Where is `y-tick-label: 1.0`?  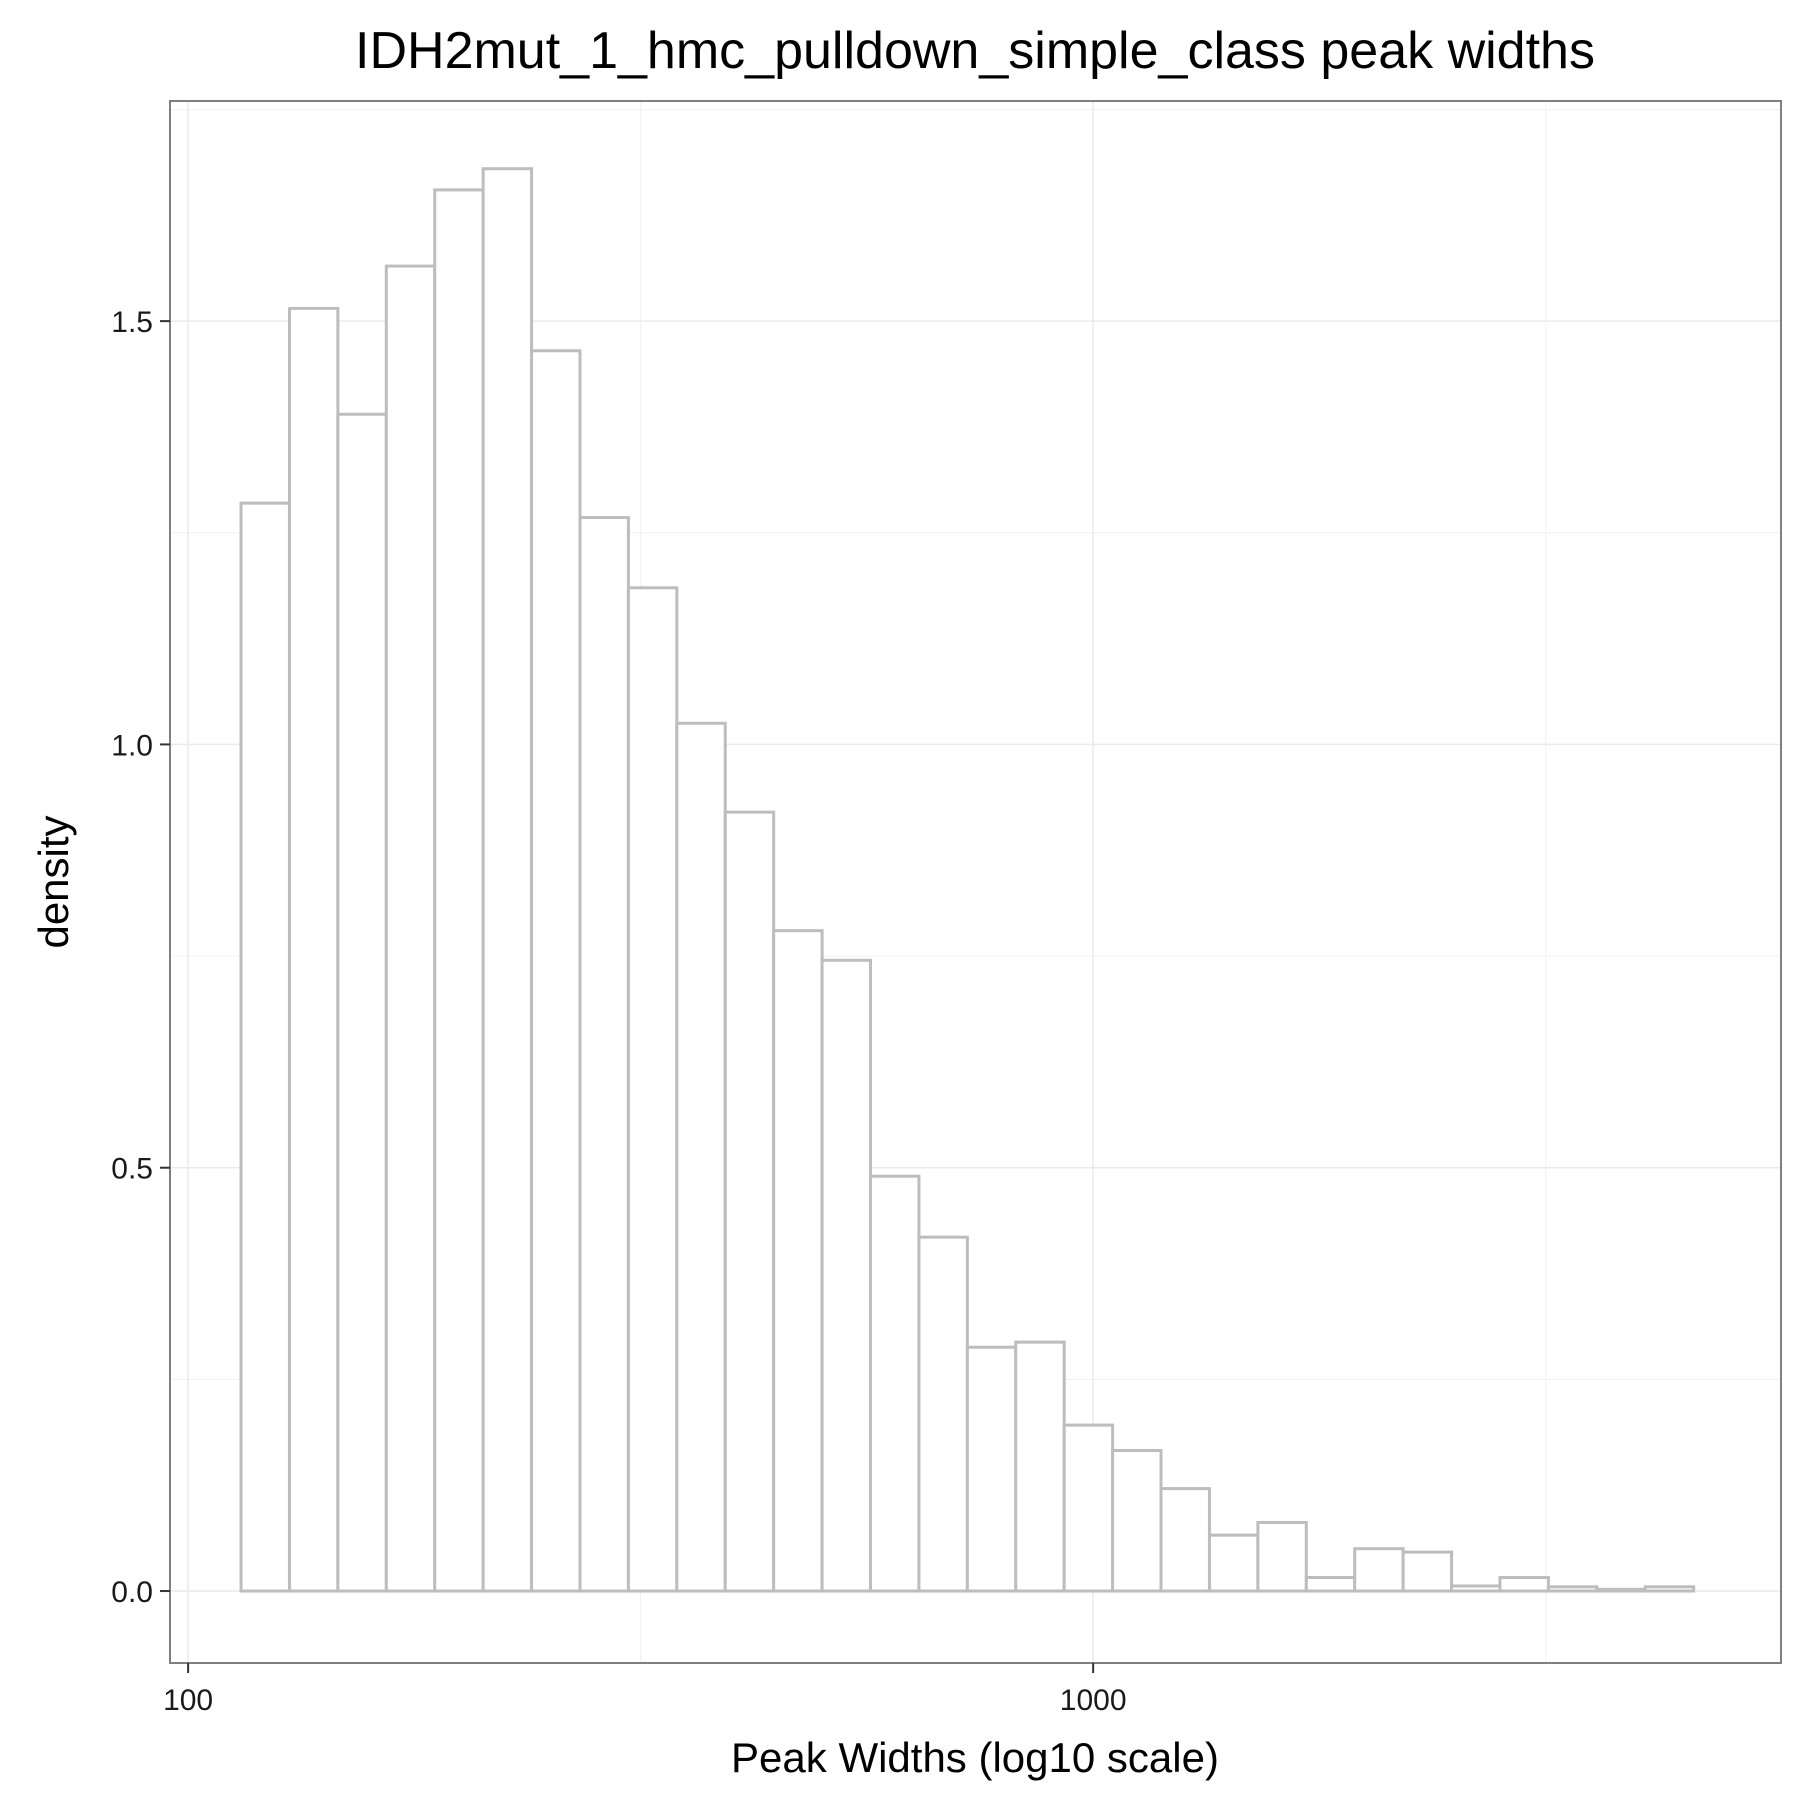 y-tick-label: 1.0 is located at coordinates (132, 745).